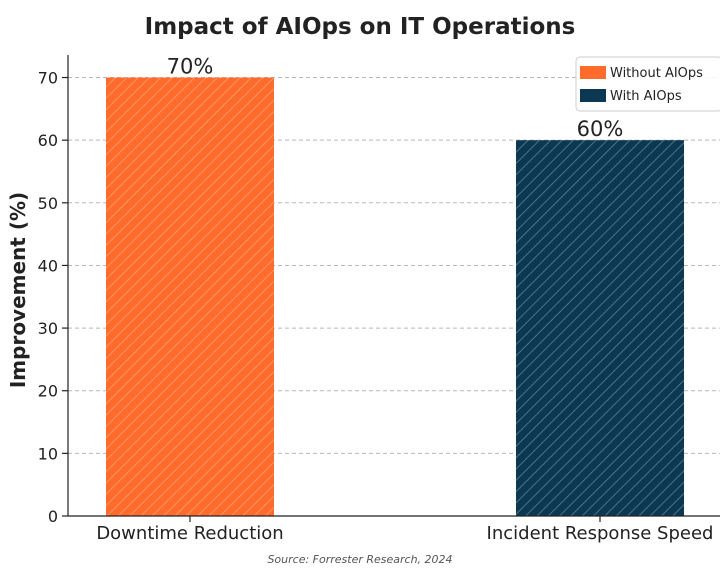 Image resolution: width=720 pixels, height=576 pixels. What do you see at coordinates (593, 72) in the screenshot?
I see `legend-swatch-without-aiops` at bounding box center [593, 72].